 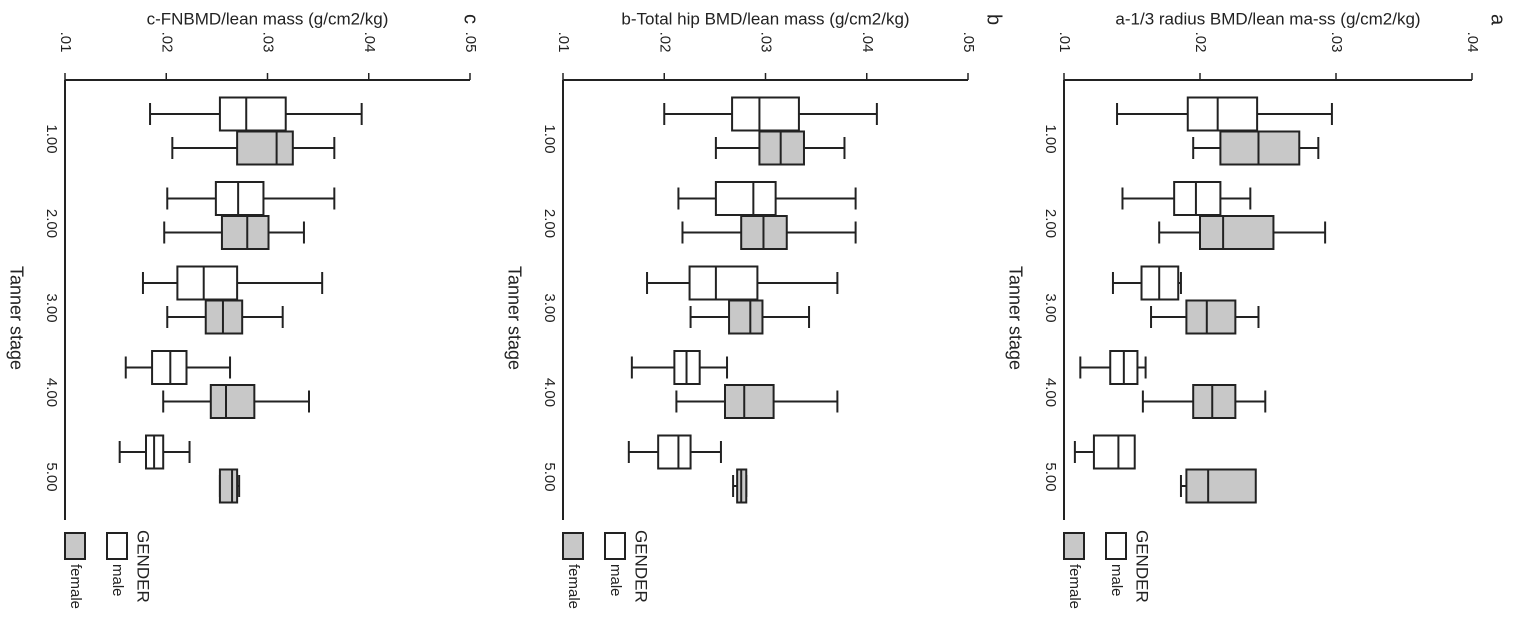 What do you see at coordinates (994, 19) in the screenshot?
I see `panel-label: b` at bounding box center [994, 19].